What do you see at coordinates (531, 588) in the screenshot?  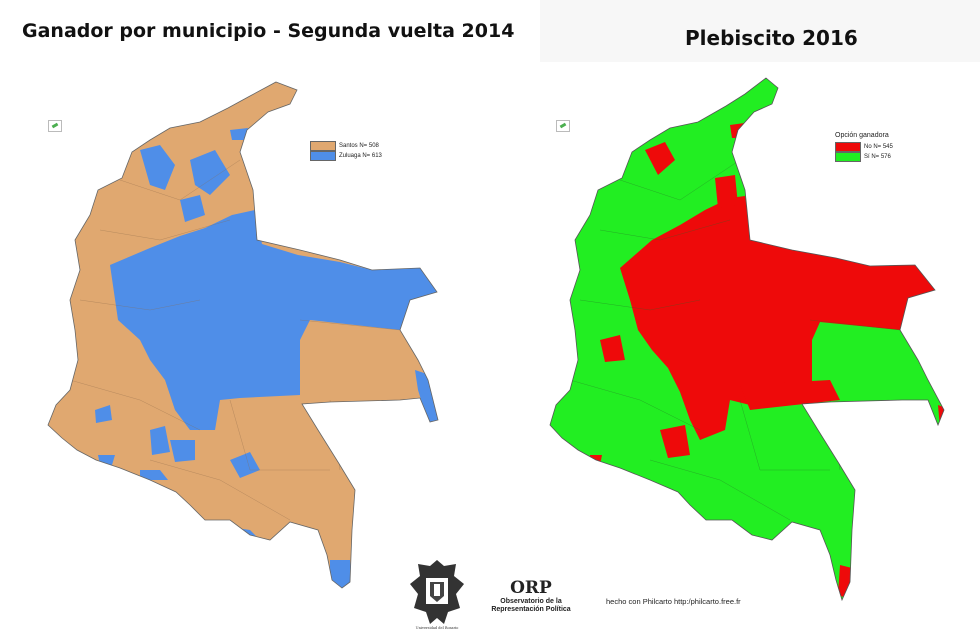 I see `orp-mark: ORP` at bounding box center [531, 588].